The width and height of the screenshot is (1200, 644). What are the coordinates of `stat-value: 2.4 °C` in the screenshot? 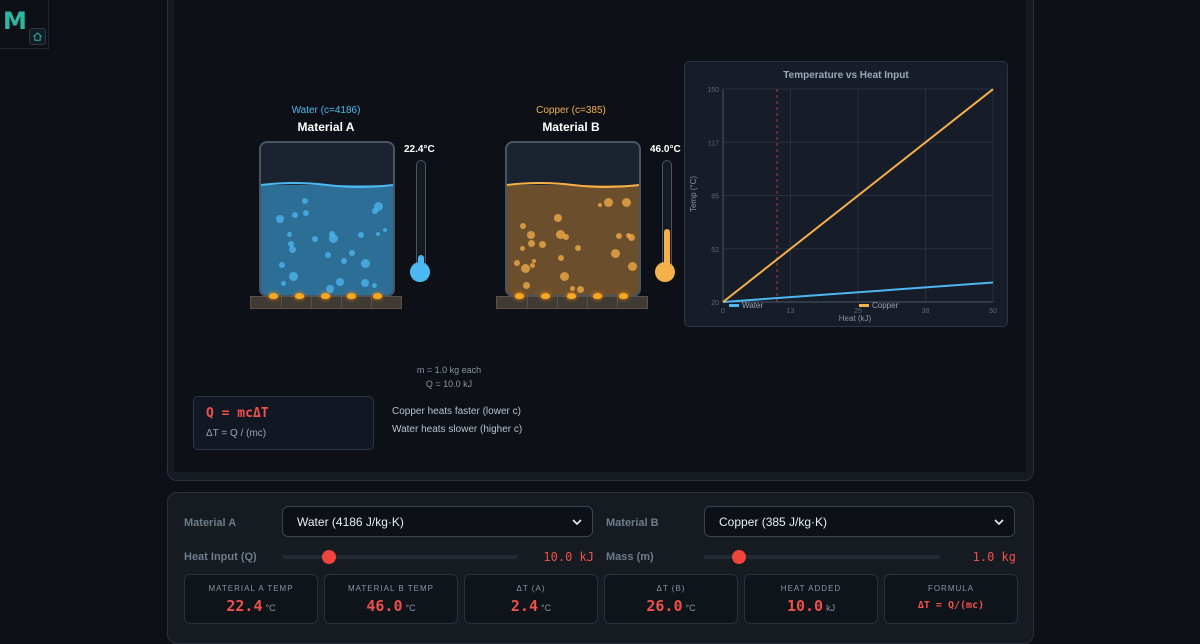 It's located at (531, 606).